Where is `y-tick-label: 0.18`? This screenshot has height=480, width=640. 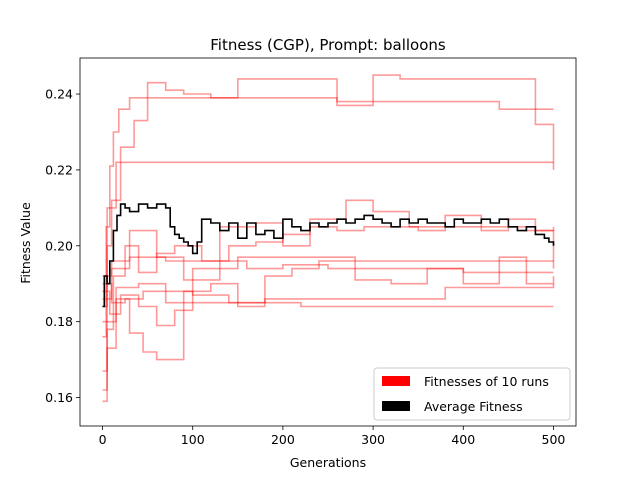 y-tick-label: 0.18 is located at coordinates (59, 321).